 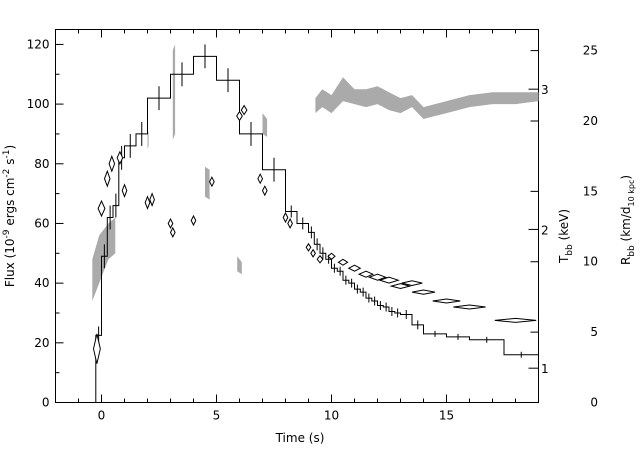 What do you see at coordinates (41, 223) in the screenshot?
I see `y-left-tick-label: 60` at bounding box center [41, 223].